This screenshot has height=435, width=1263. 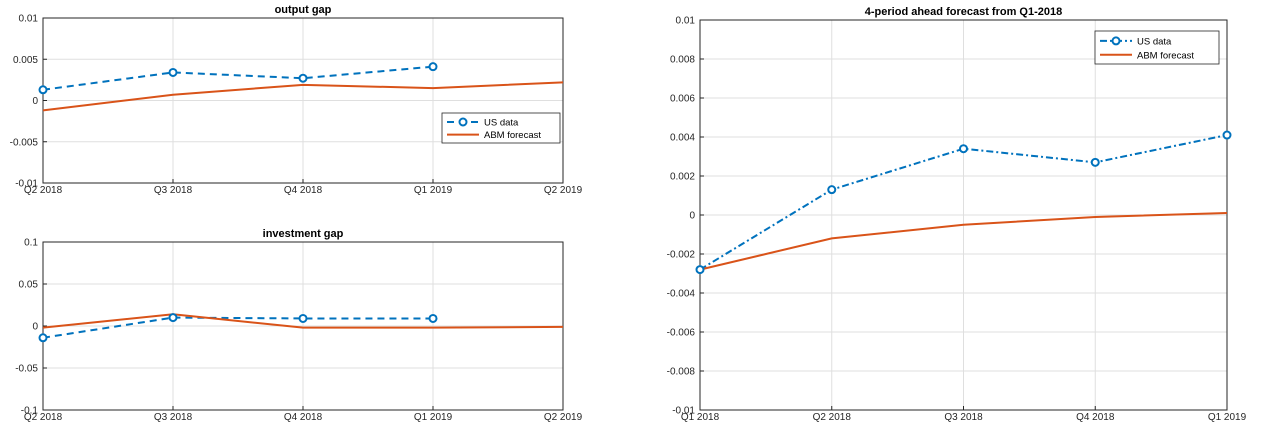 What do you see at coordinates (681, 333) in the screenshot?
I see `y-tick-label: -0.006` at bounding box center [681, 333].